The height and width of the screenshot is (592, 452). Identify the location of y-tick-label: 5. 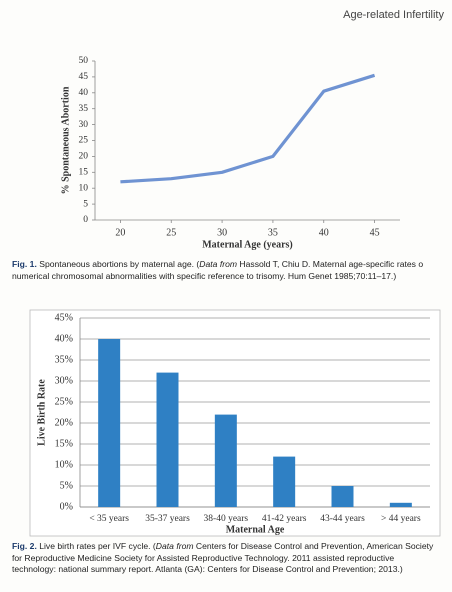
(85, 204).